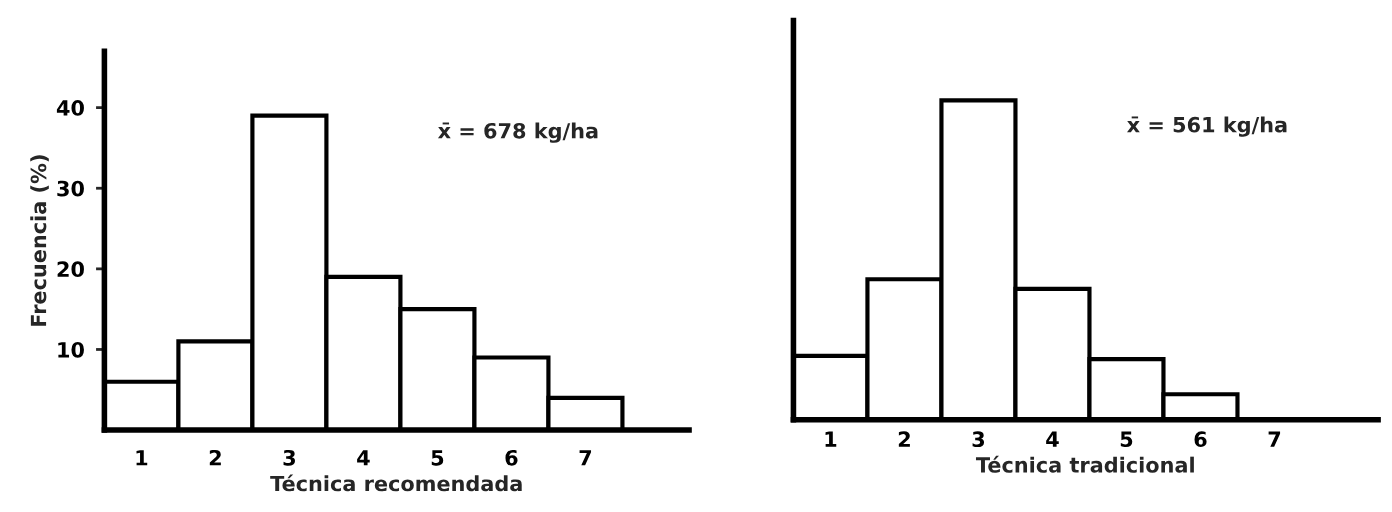 This screenshot has height=512, width=1392. I want to click on x-axis-title: Técnica recomendada, so click(396, 483).